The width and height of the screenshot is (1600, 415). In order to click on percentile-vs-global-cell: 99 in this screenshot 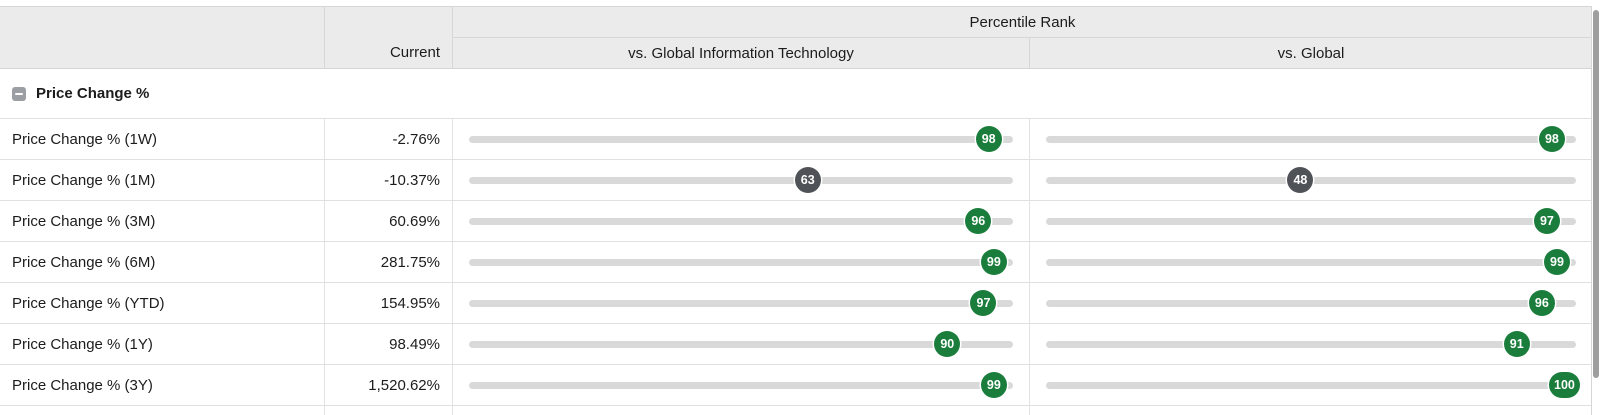, I will do `click(1311, 262)`.